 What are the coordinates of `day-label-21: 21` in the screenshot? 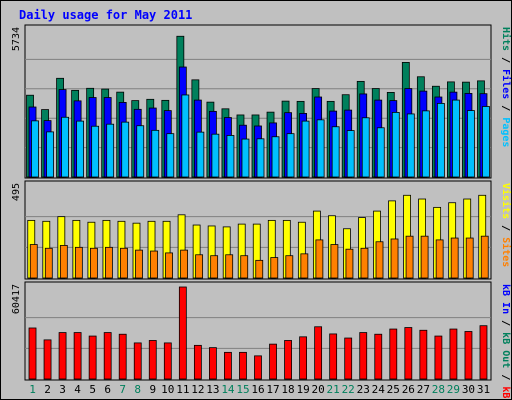 It's located at (333, 389).